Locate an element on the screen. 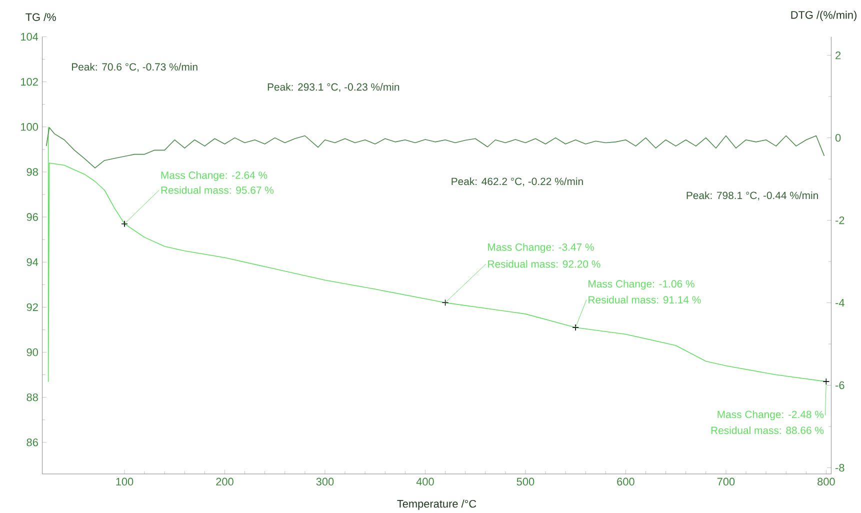 This screenshot has width=861, height=513. y-tick-label: 90 is located at coordinates (32, 352).